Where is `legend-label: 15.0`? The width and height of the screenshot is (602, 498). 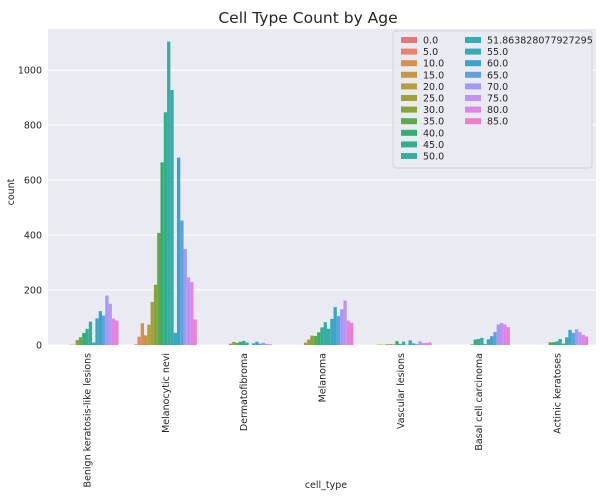
legend-label: 15.0 is located at coordinates (433, 75).